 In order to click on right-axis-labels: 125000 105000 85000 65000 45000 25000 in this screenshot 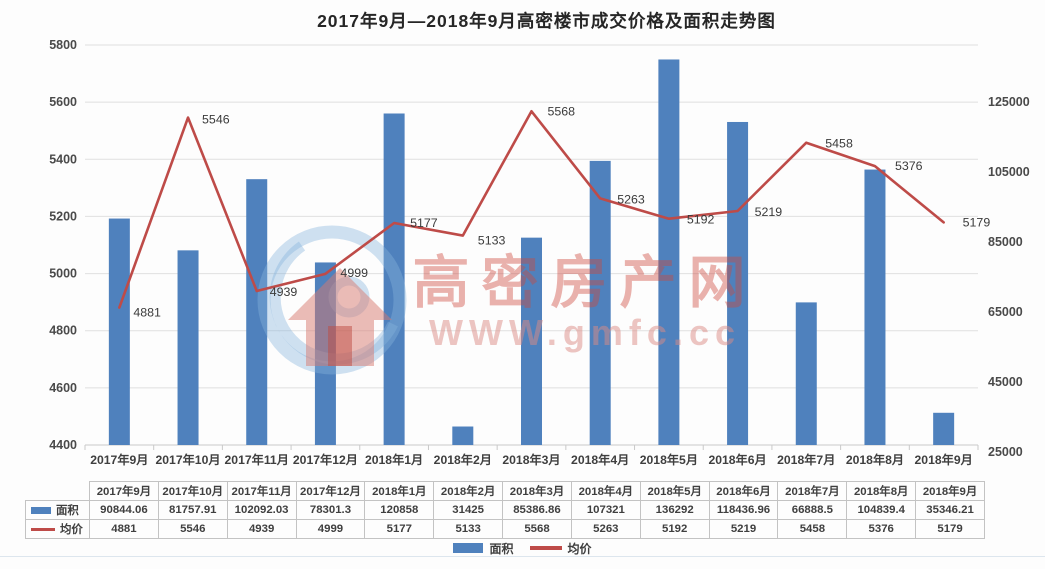, I will do `click(1009, 277)`.